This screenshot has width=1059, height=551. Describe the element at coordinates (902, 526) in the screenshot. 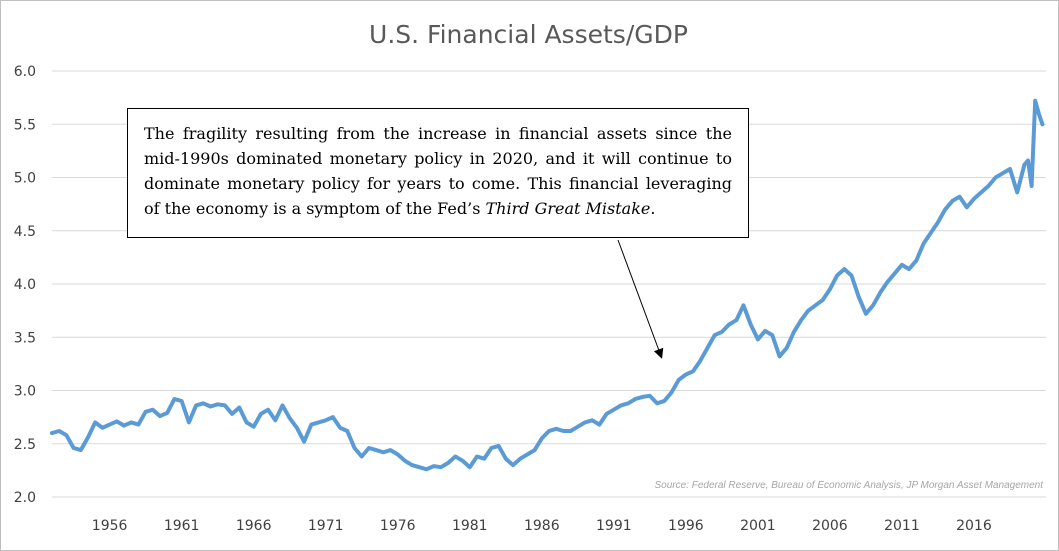

I see `x-tick-label: 2011` at that location.